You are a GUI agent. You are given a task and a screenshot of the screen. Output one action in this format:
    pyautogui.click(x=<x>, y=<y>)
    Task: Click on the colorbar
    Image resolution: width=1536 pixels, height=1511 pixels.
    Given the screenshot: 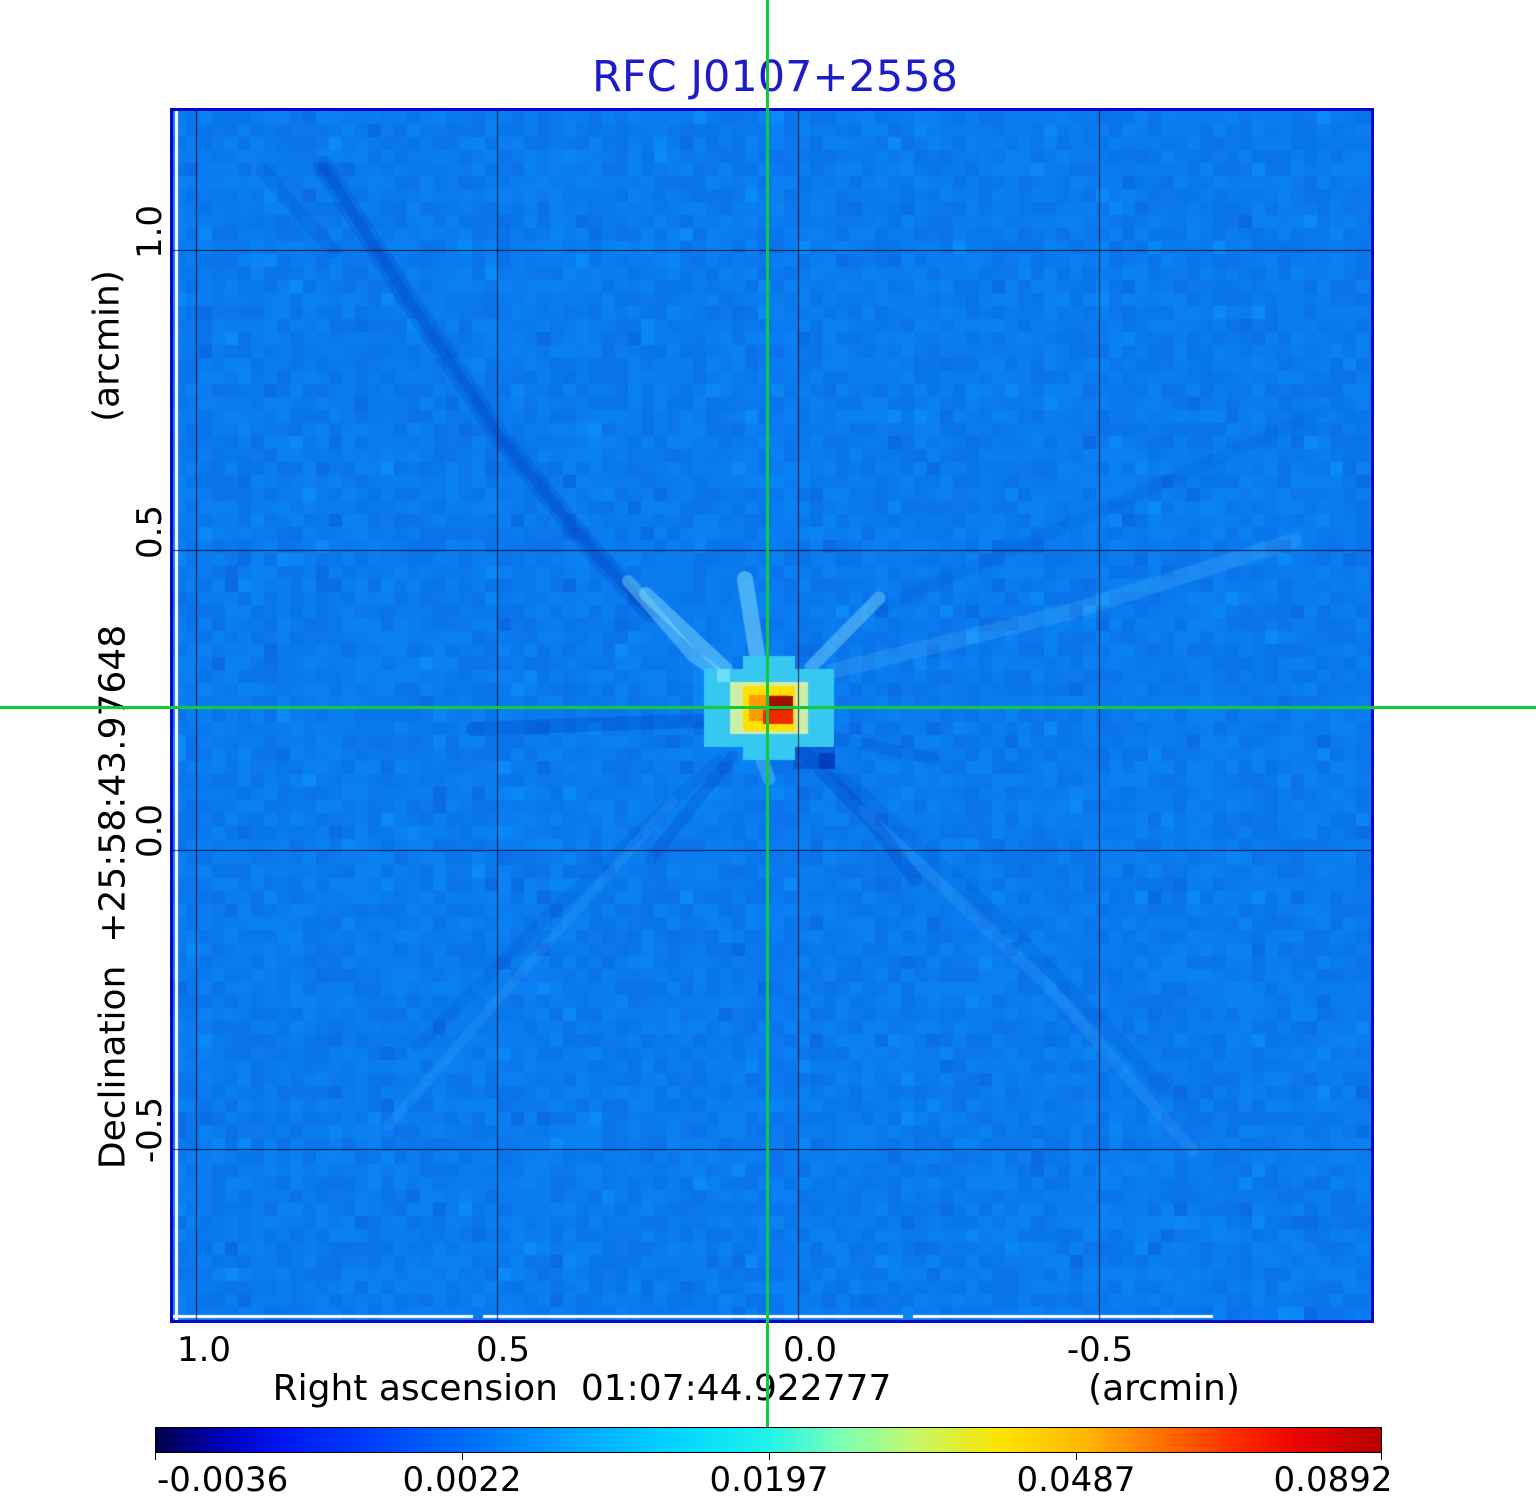 What is the action you would take?
    pyautogui.click(x=768, y=1440)
    